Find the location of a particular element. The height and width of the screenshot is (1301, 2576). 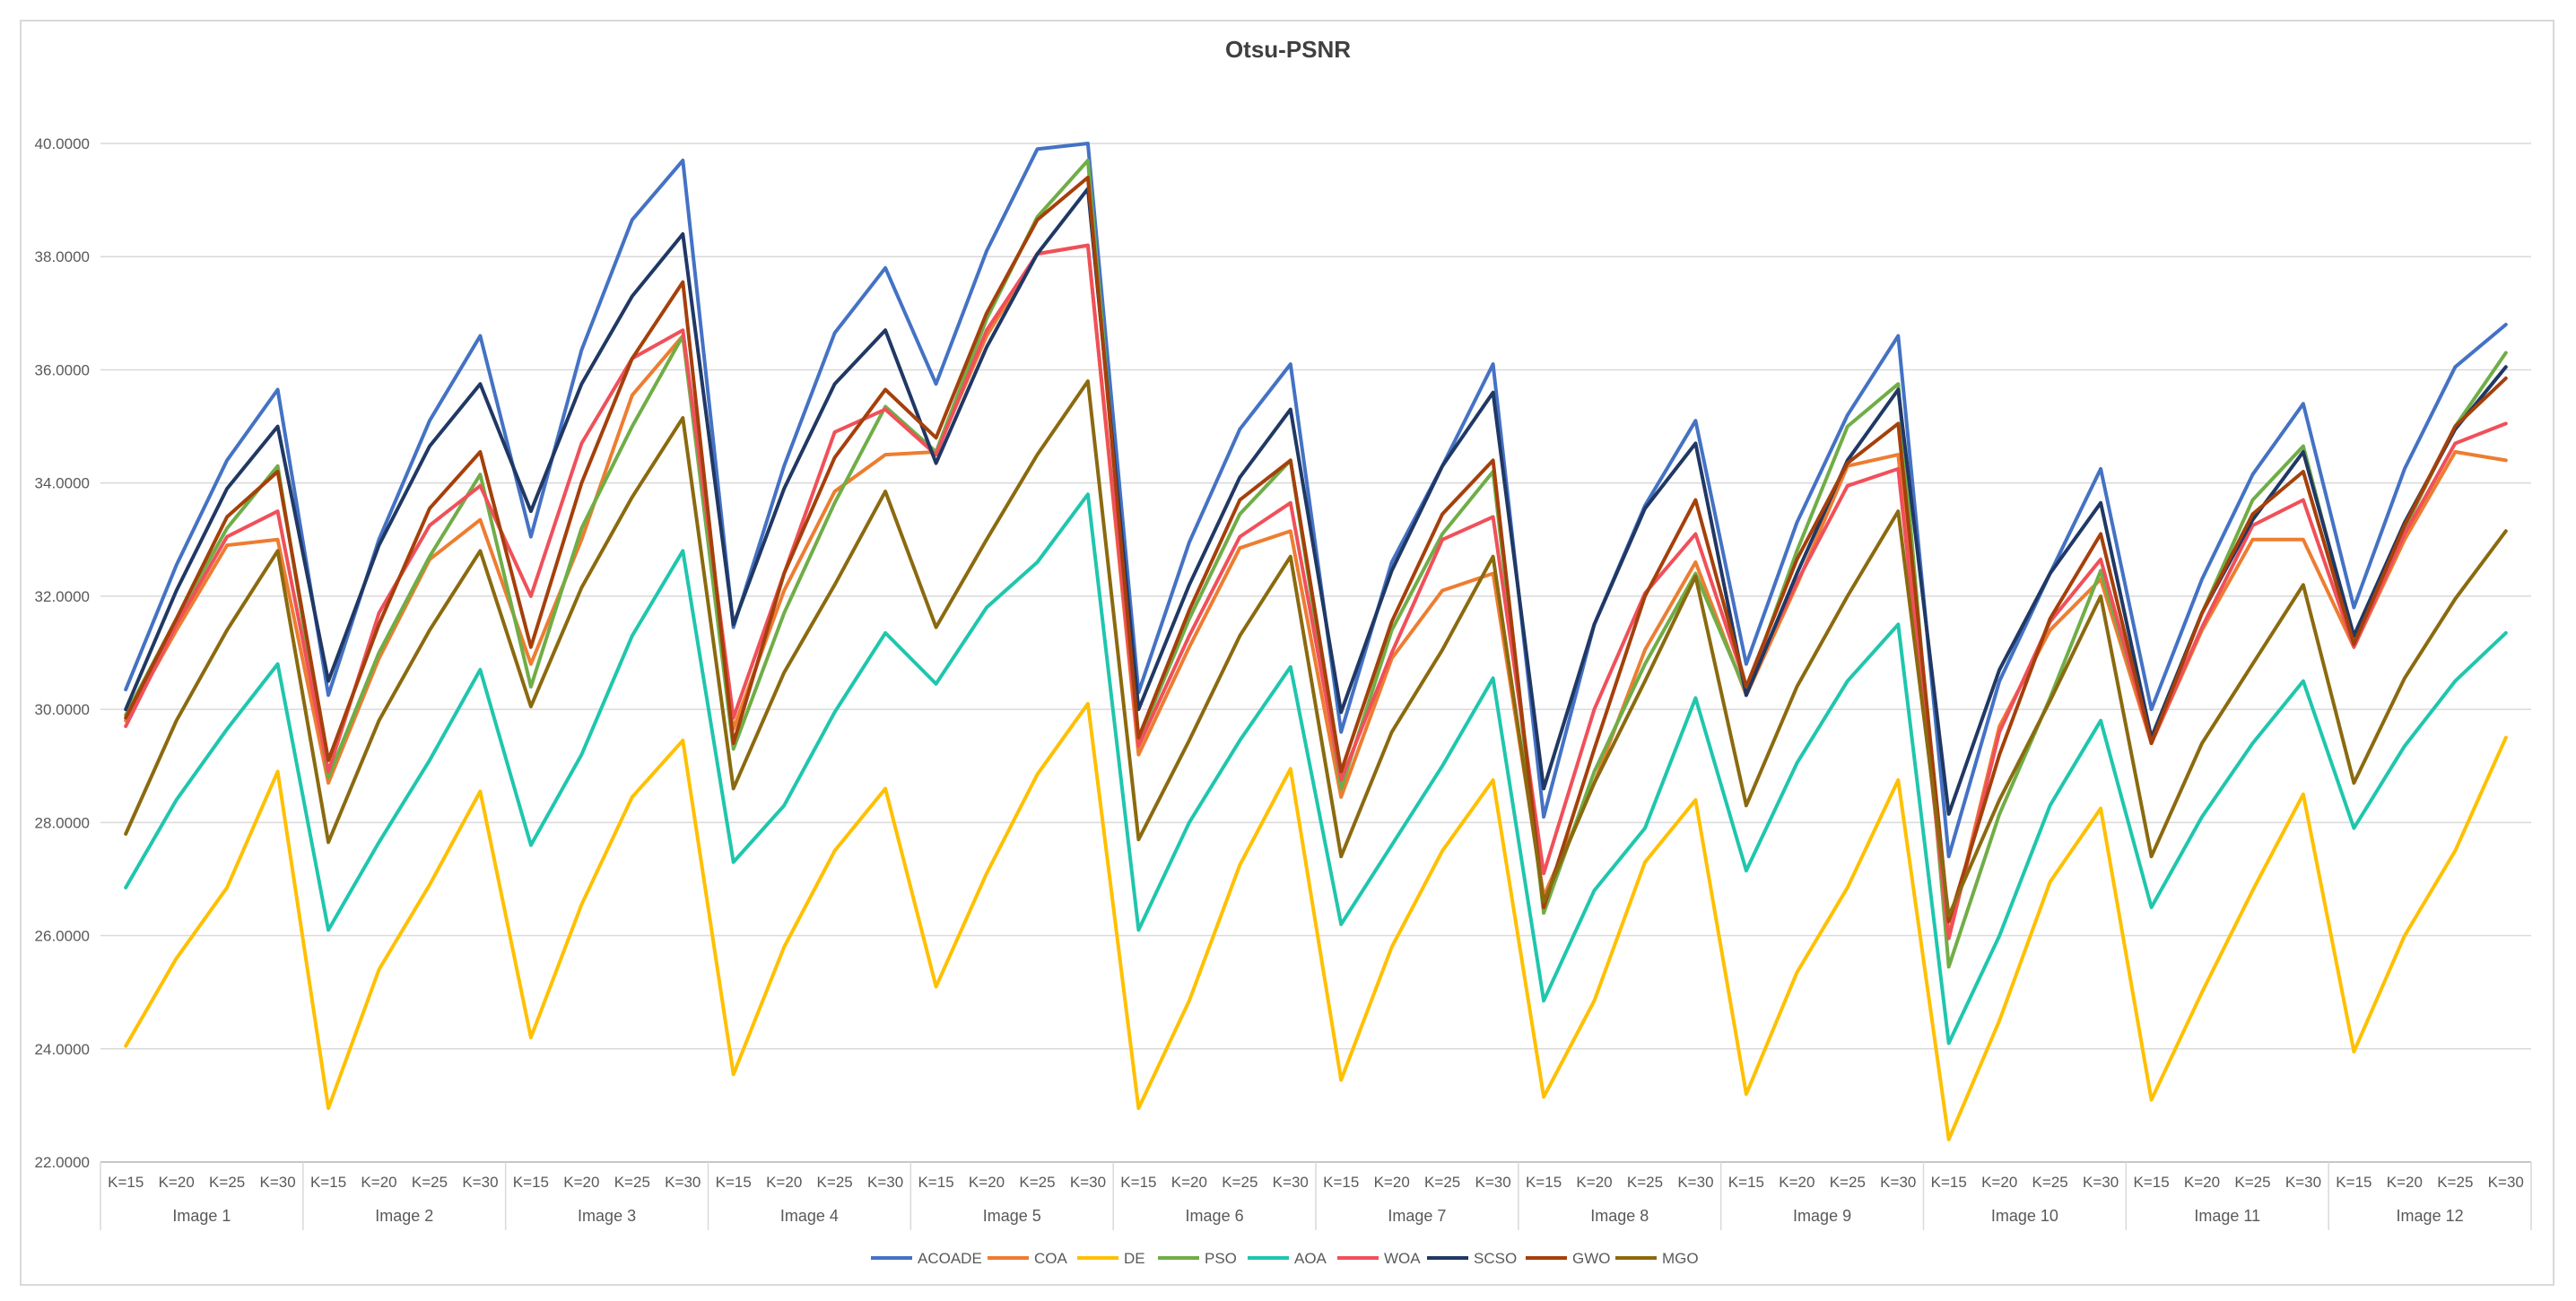

legend-label: DE is located at coordinates (1134, 1258).